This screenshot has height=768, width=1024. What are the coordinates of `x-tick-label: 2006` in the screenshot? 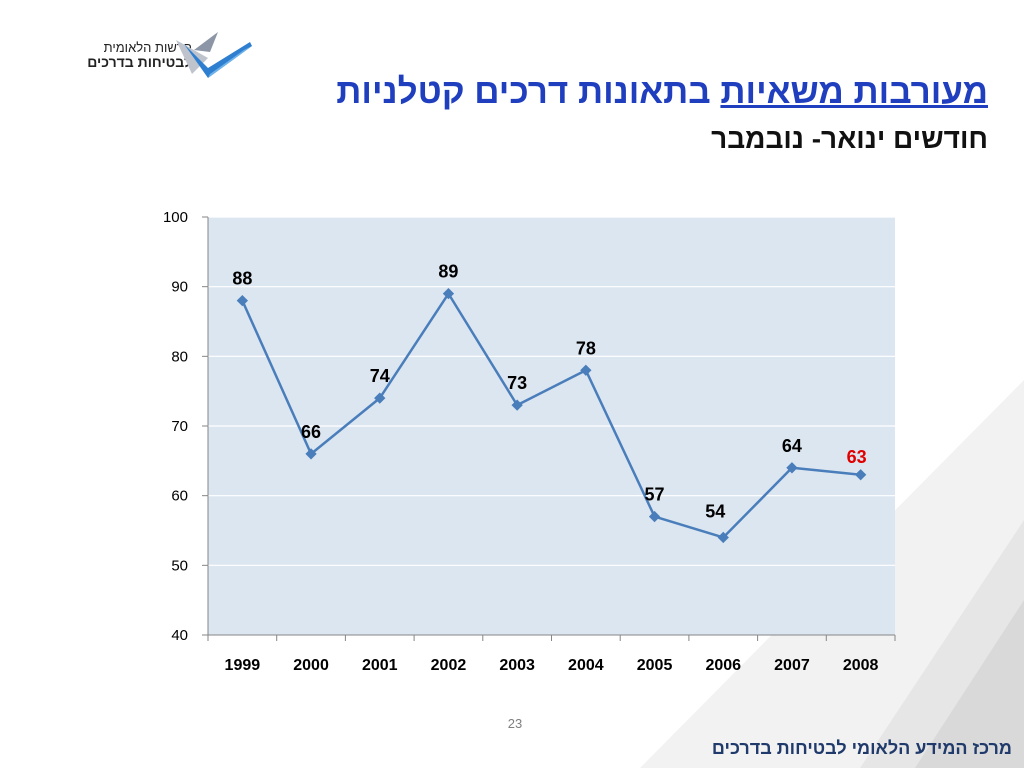 It's located at (723, 665).